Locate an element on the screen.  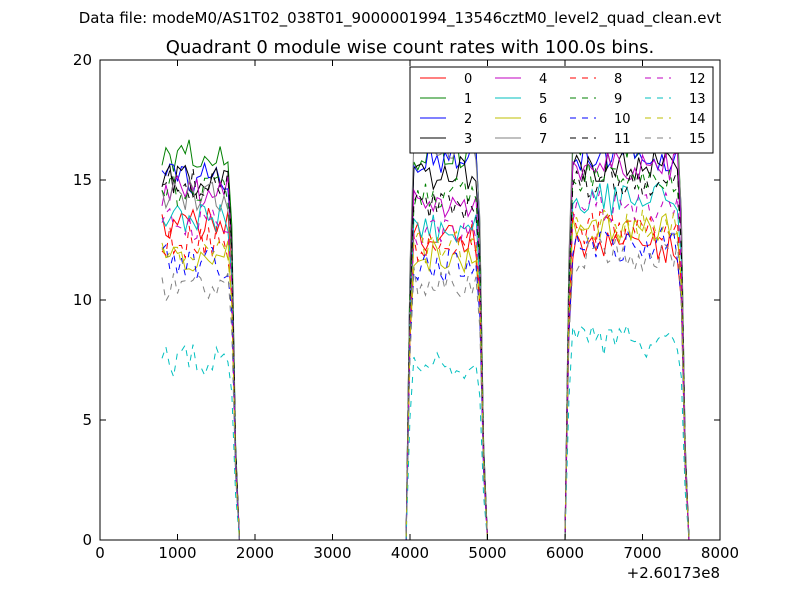
legend-label-13: 13 is located at coordinates (697, 99).